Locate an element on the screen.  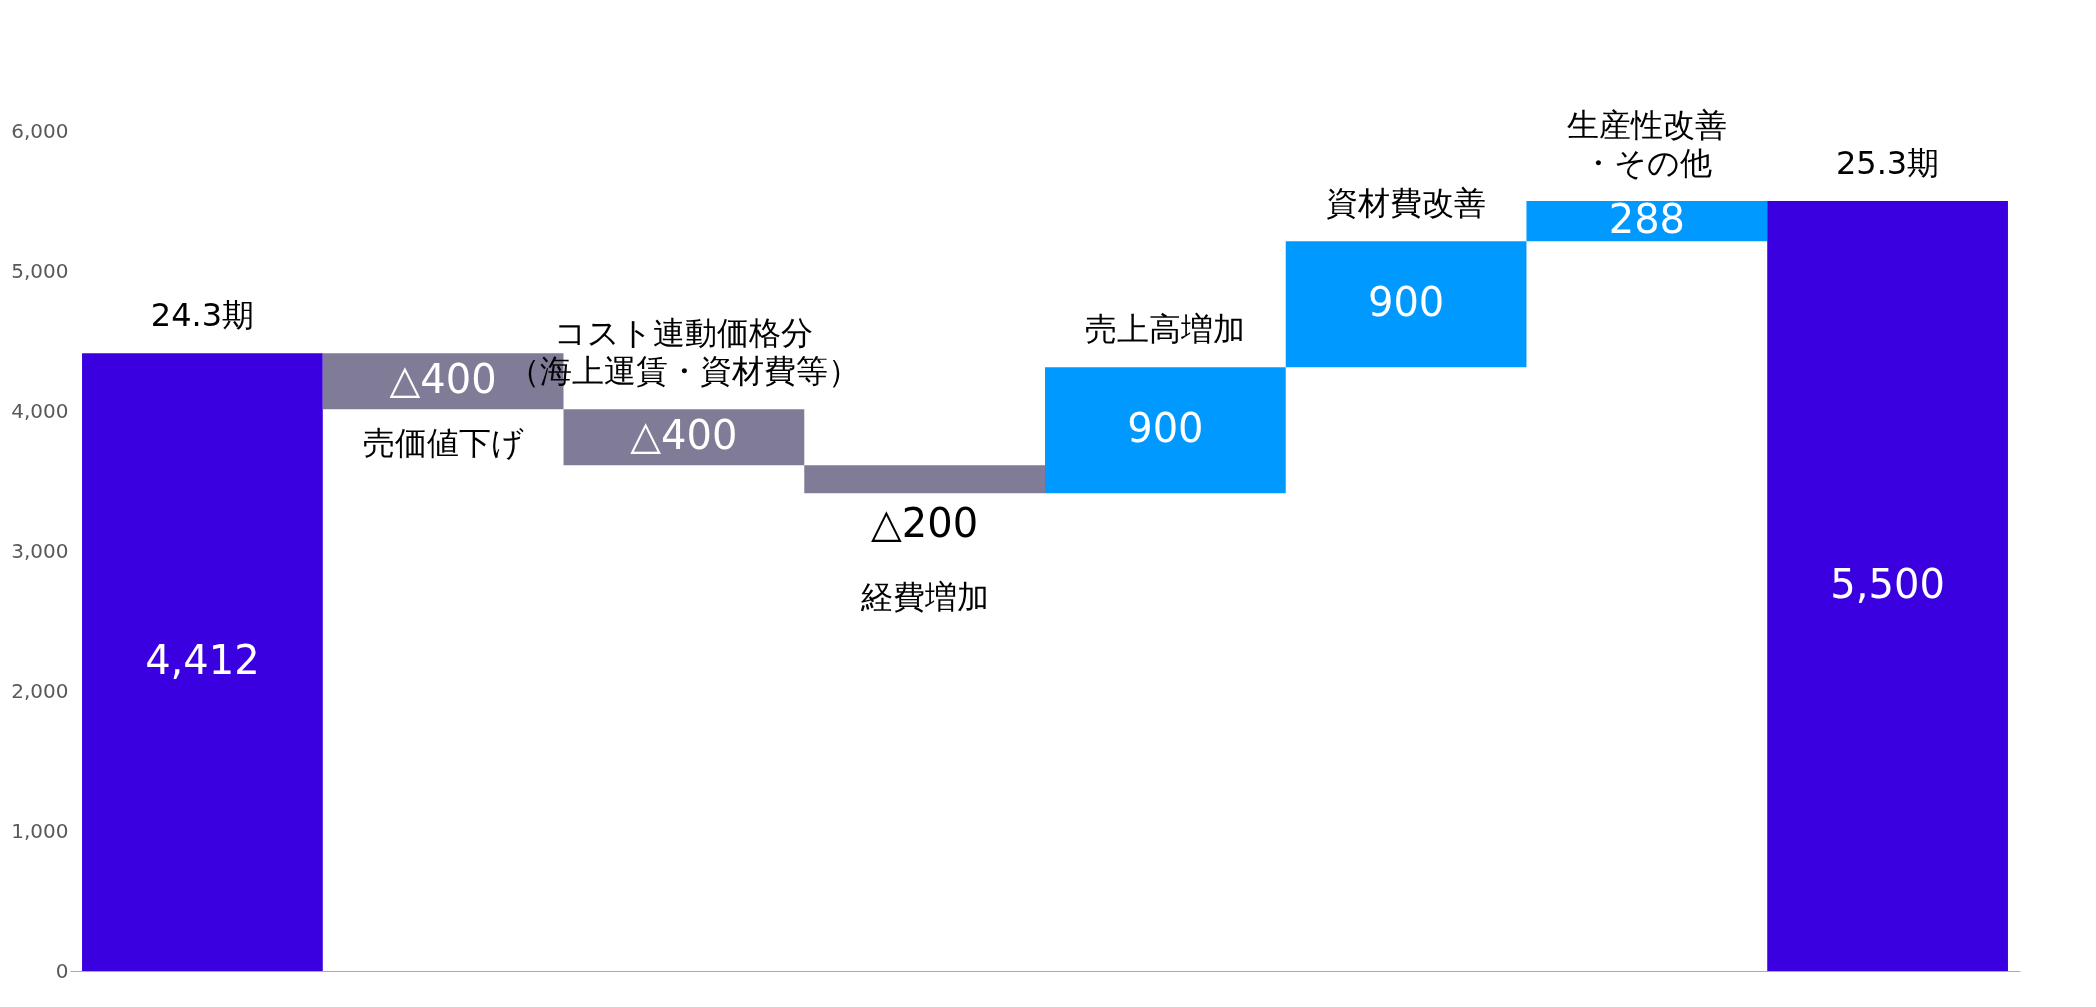
data-label: 288 is located at coordinates (1647, 219).